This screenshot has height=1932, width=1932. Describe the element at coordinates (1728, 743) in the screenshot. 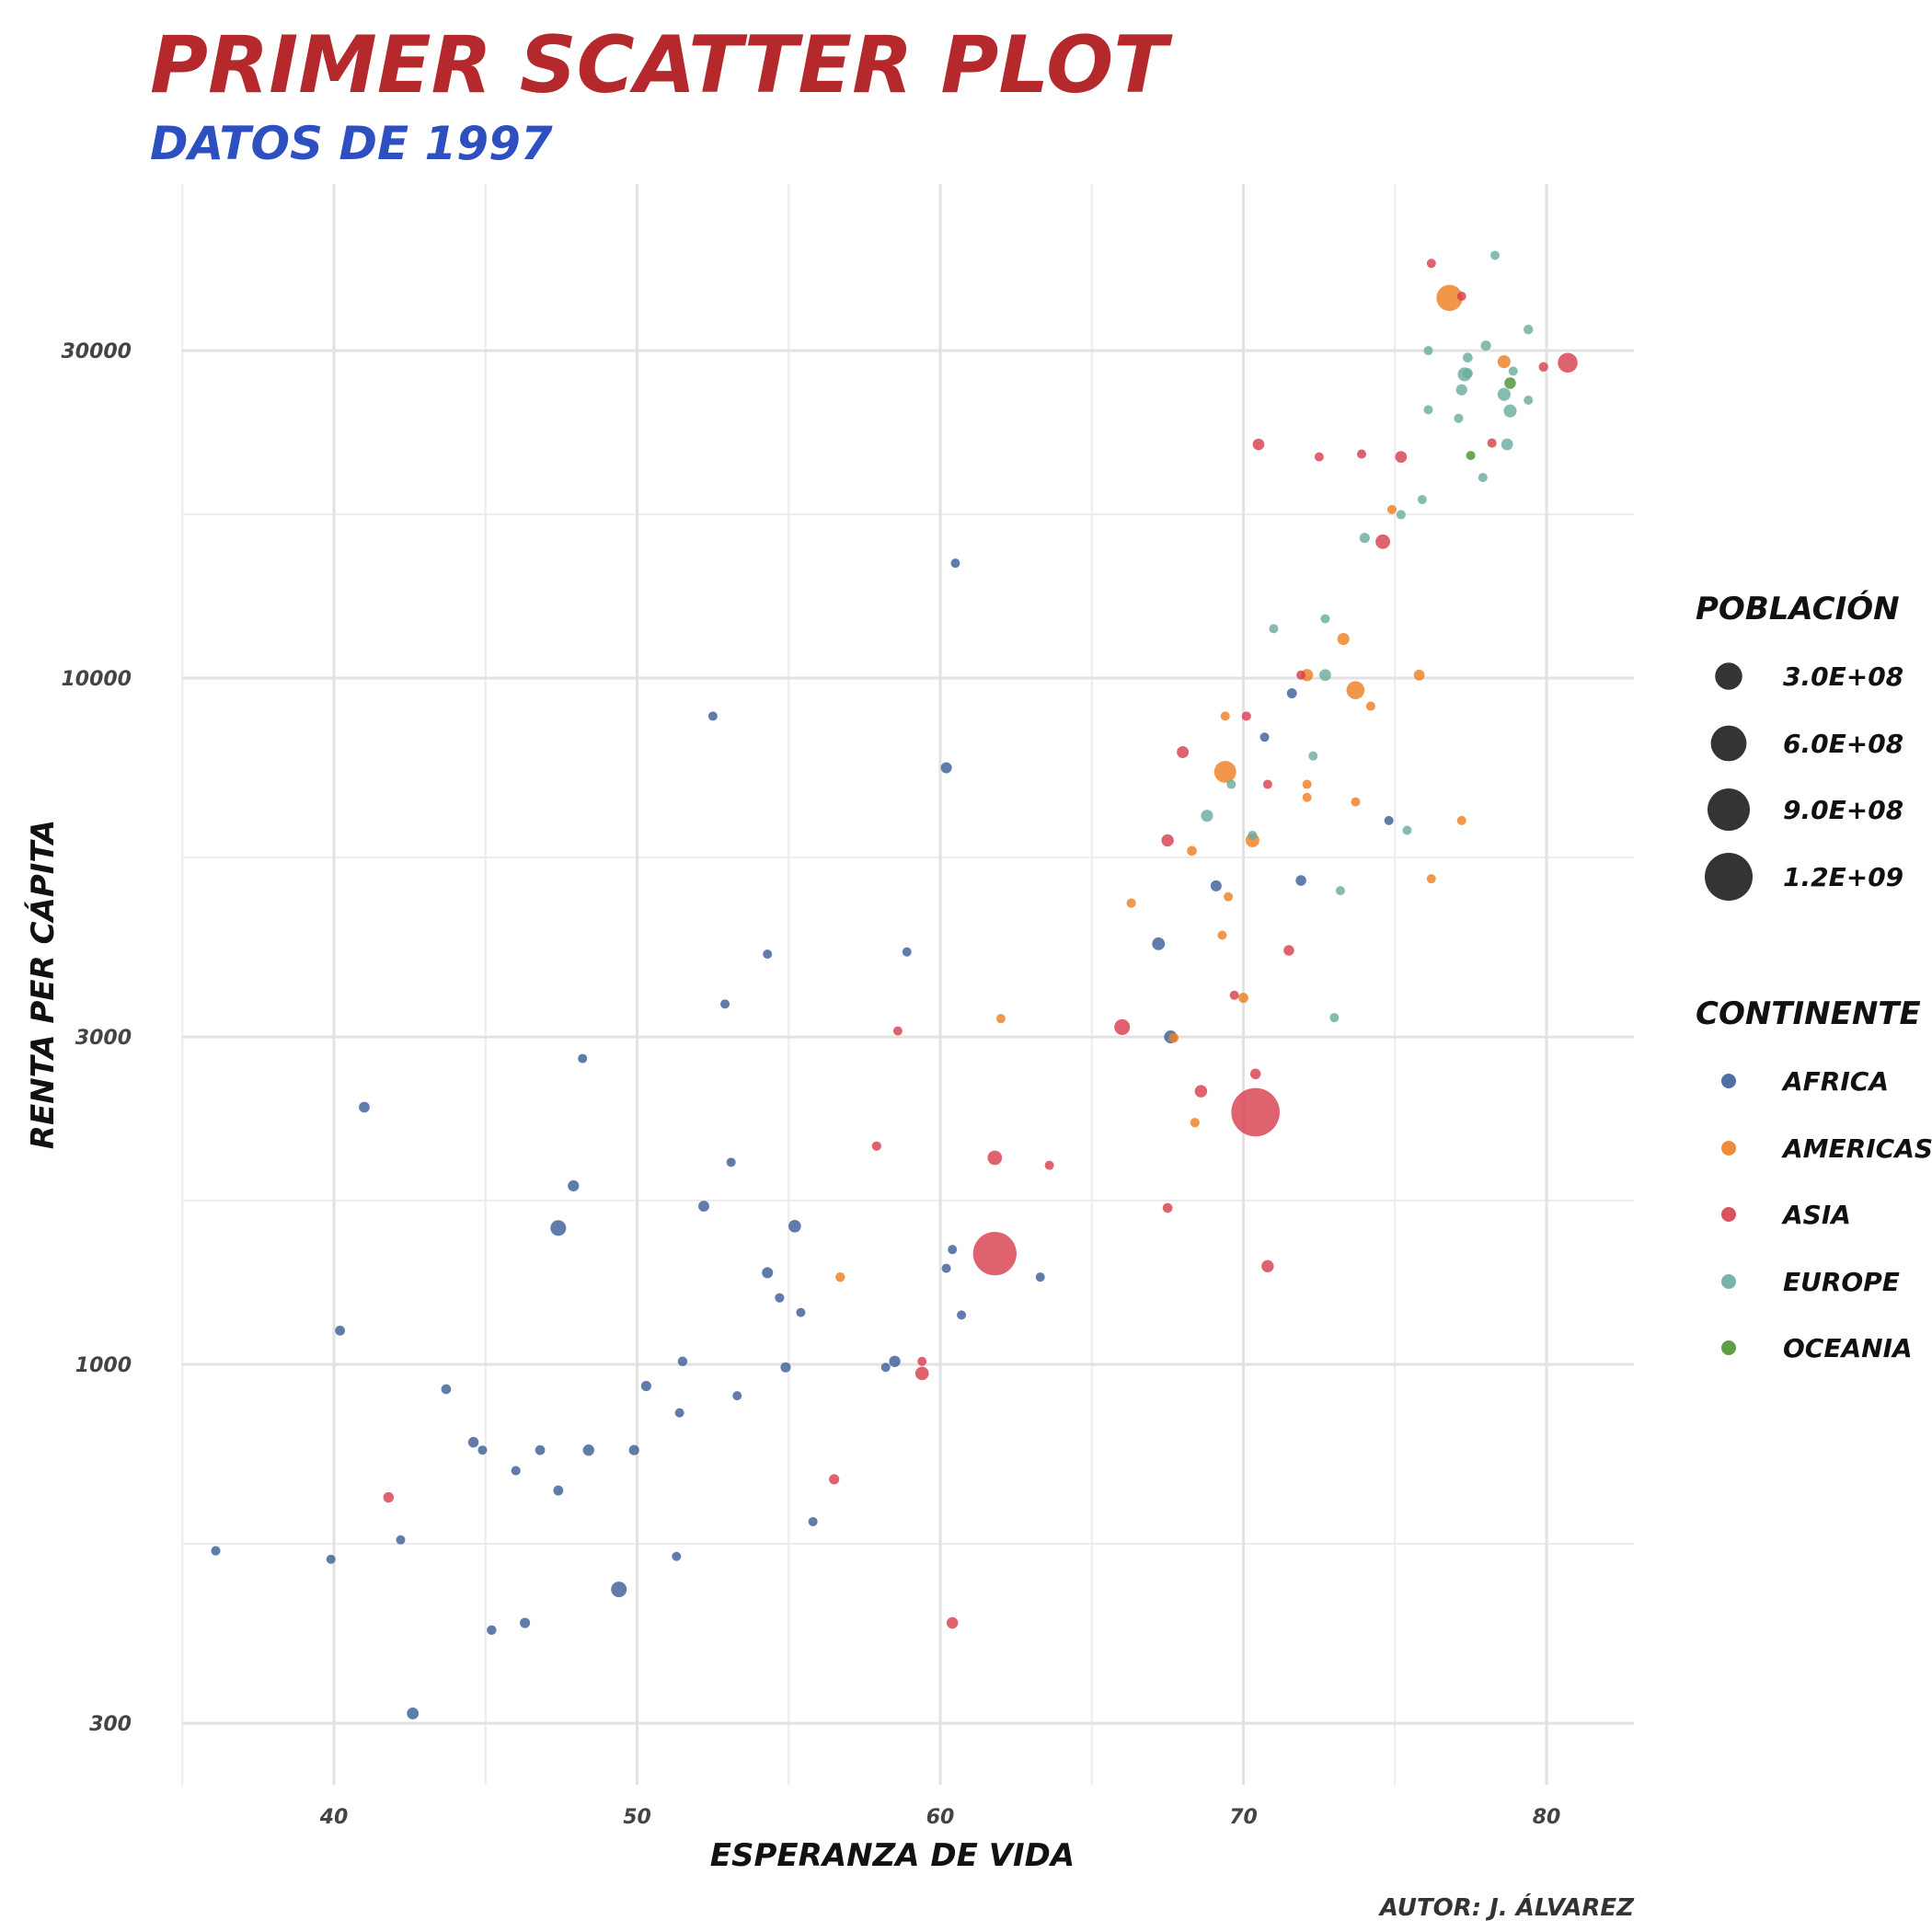

I see `size-legend-circle` at that location.